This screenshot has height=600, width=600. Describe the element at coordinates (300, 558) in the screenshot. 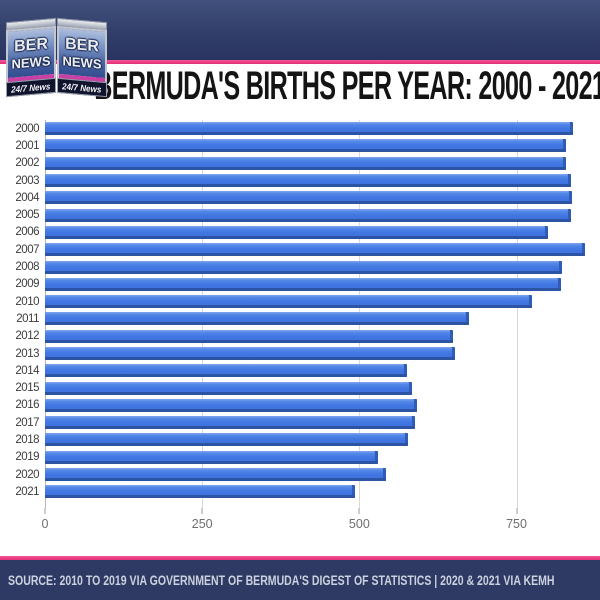

I see `footer-accent-line` at that location.